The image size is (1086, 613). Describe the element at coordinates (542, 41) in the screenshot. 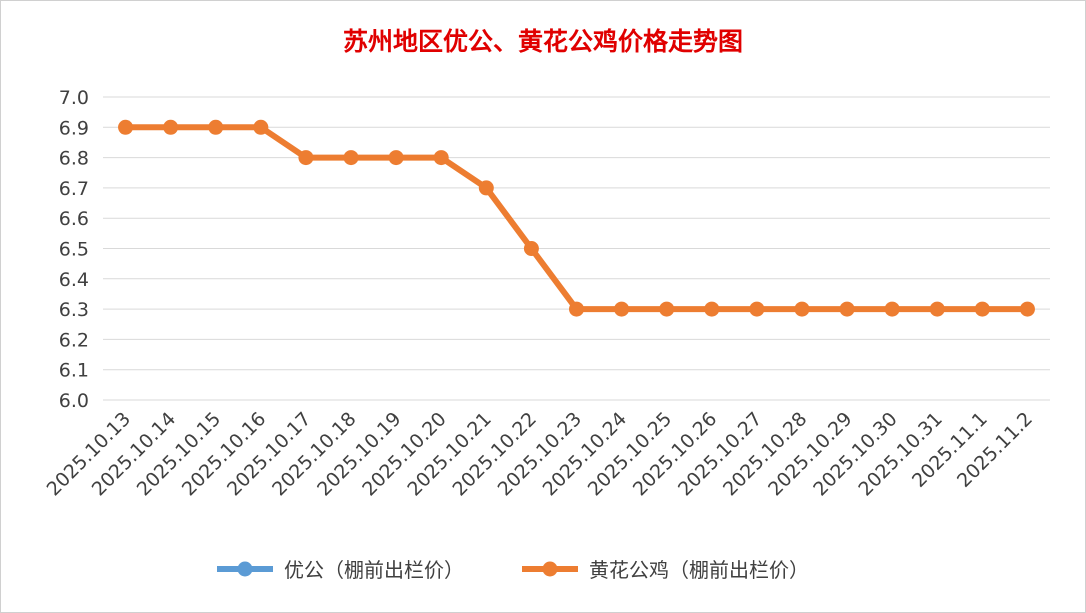

I see `chart-title: 苏州地区优公、黄花公鸡价格走势图` at that location.